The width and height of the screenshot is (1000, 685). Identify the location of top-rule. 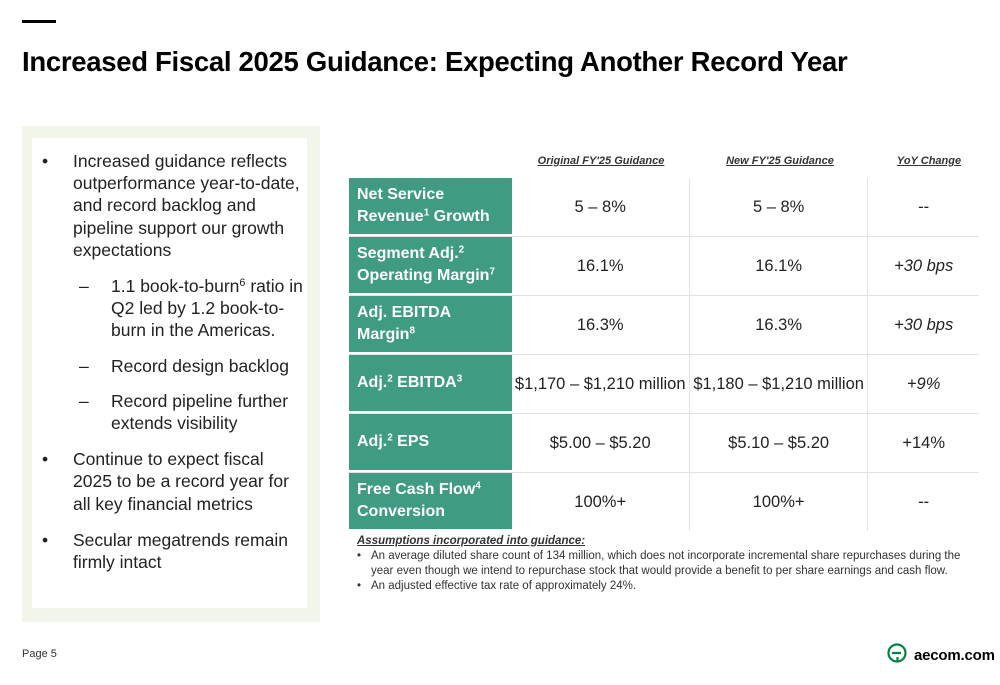
(39, 21).